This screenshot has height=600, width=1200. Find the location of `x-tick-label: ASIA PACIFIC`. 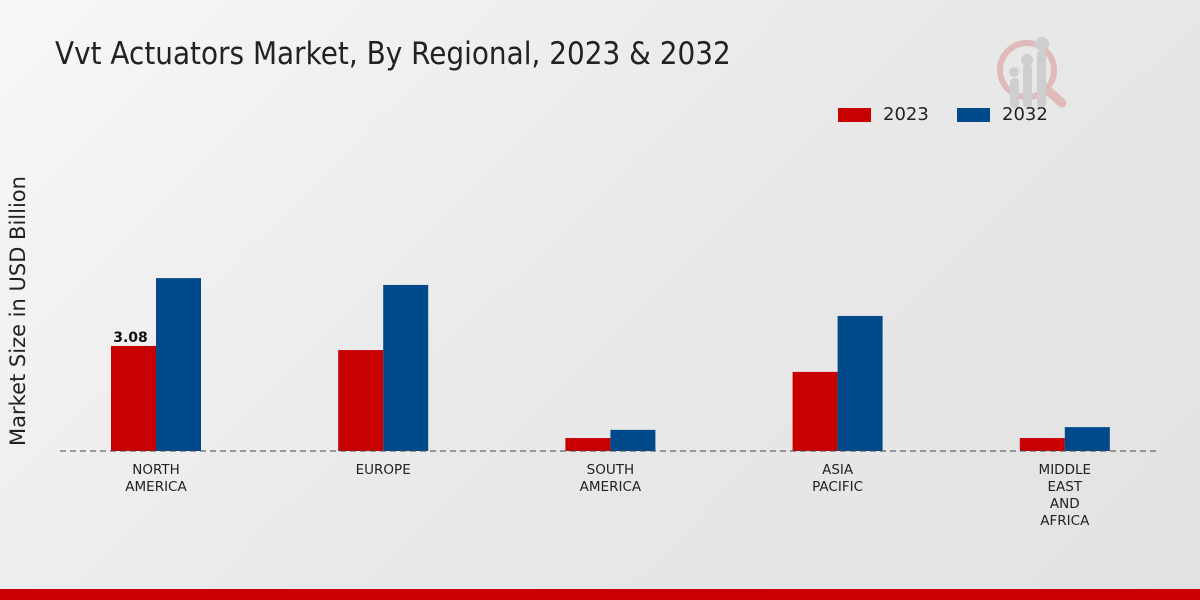

x-tick-label: ASIA PACIFIC is located at coordinates (837, 478).